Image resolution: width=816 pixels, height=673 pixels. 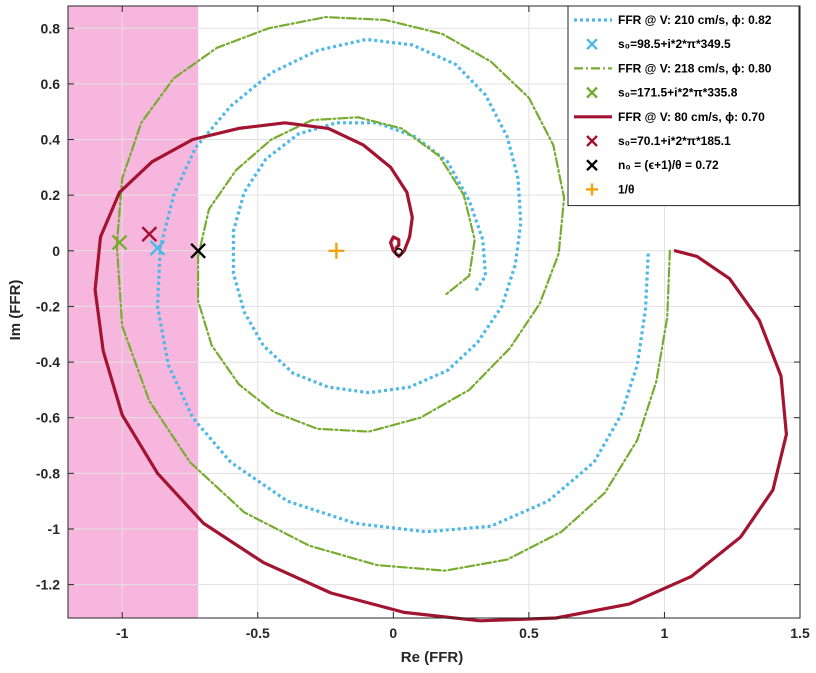 I want to click on y-tick-label: 0.8, so click(x=51, y=28).